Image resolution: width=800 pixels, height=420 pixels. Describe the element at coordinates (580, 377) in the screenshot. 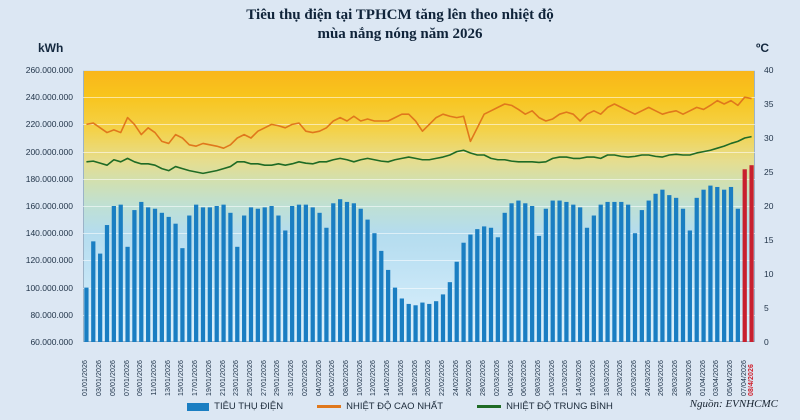

I see `x-axis-tick-label: 14/03/2026` at that location.